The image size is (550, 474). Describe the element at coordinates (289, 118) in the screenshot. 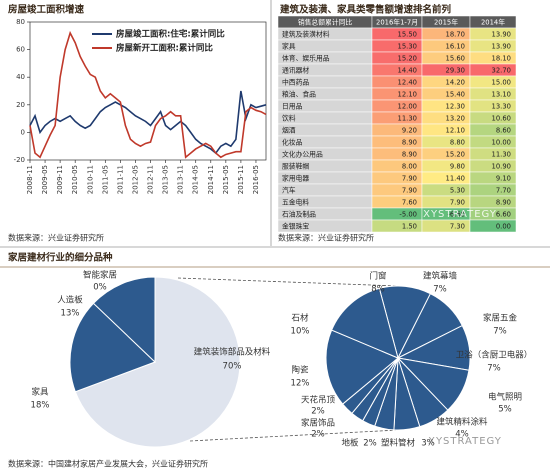

I see `row-label: 饮料` at that location.